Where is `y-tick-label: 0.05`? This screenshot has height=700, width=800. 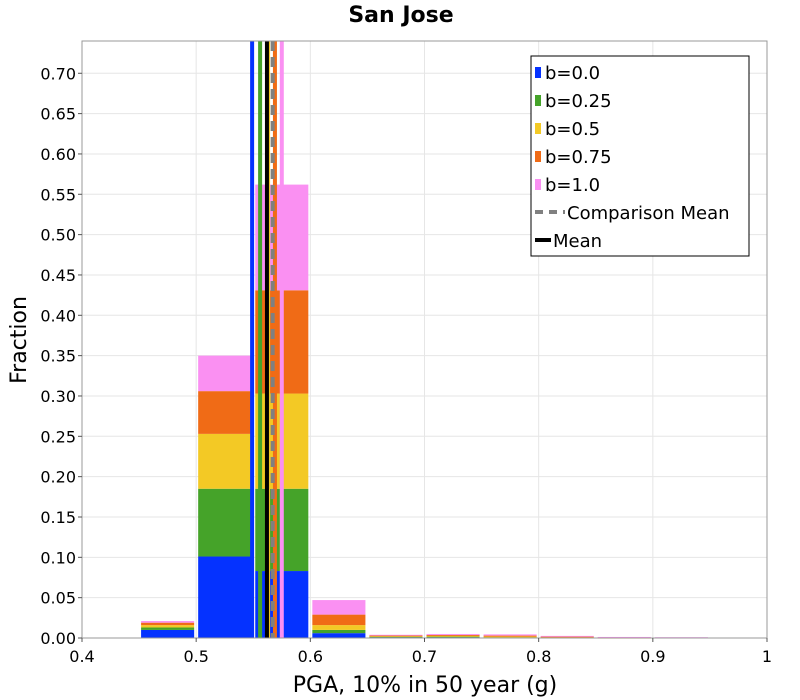 y-tick-label: 0.05 is located at coordinates (58, 598).